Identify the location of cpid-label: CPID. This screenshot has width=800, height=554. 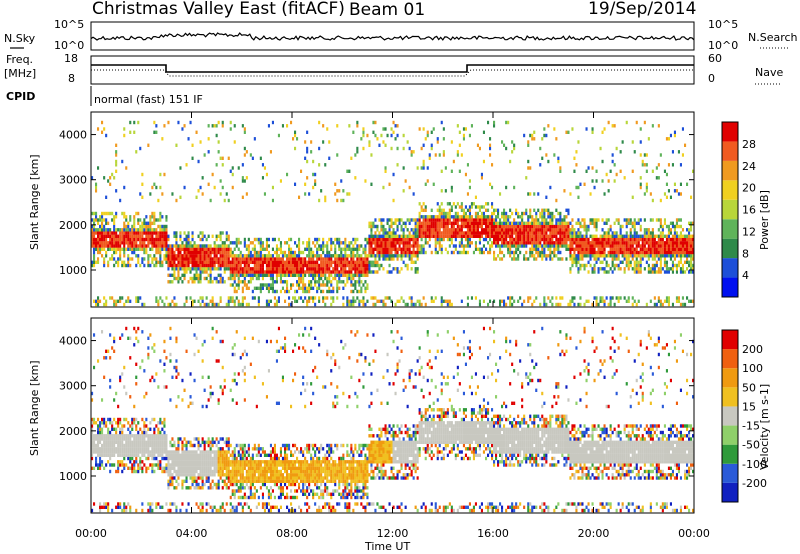
(20, 96).